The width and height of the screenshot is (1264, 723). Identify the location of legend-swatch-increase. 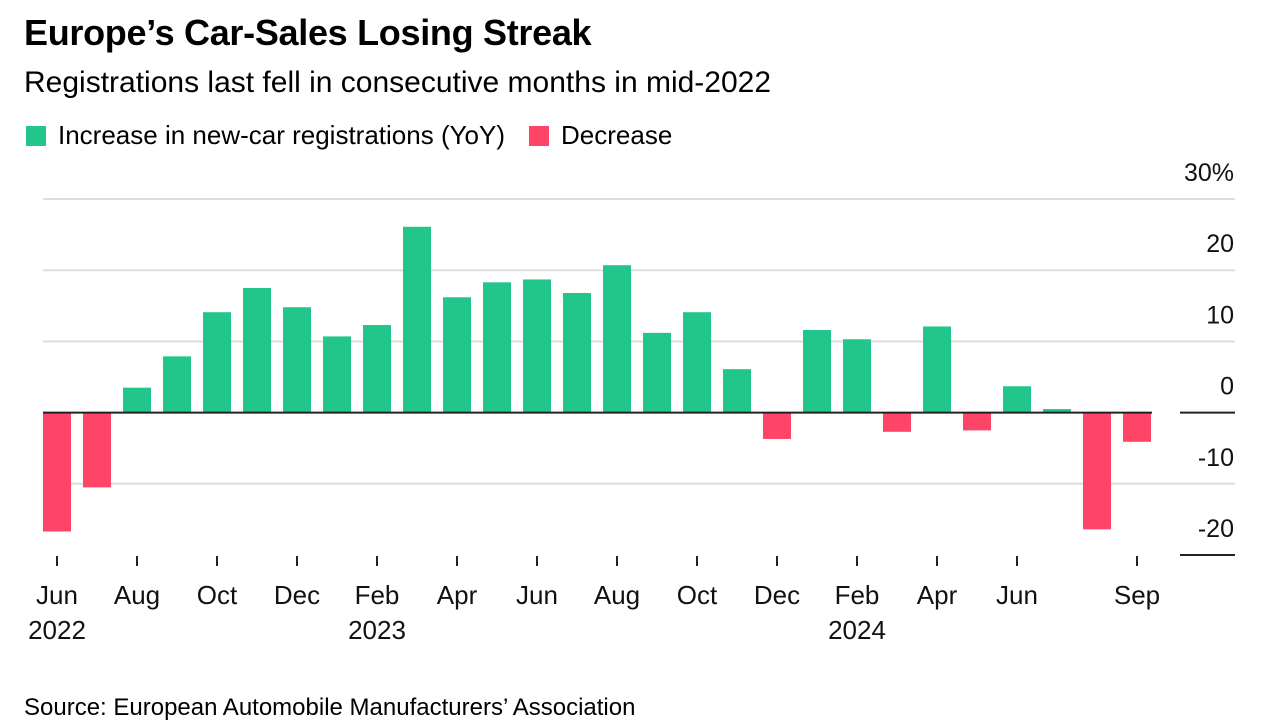
(36, 135).